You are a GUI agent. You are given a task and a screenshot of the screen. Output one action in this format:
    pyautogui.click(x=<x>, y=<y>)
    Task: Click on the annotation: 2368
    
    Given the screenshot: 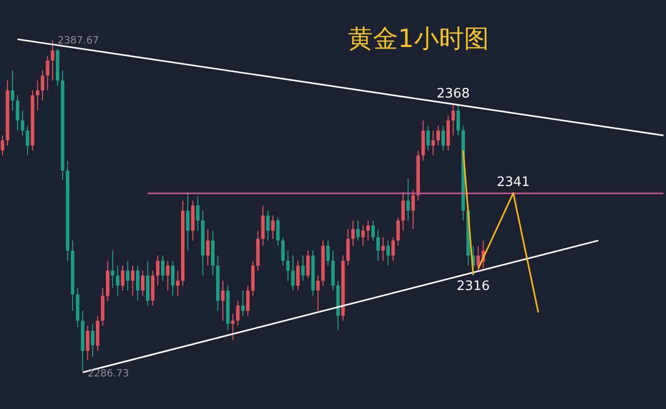 What is the action you would take?
    pyautogui.click(x=453, y=94)
    